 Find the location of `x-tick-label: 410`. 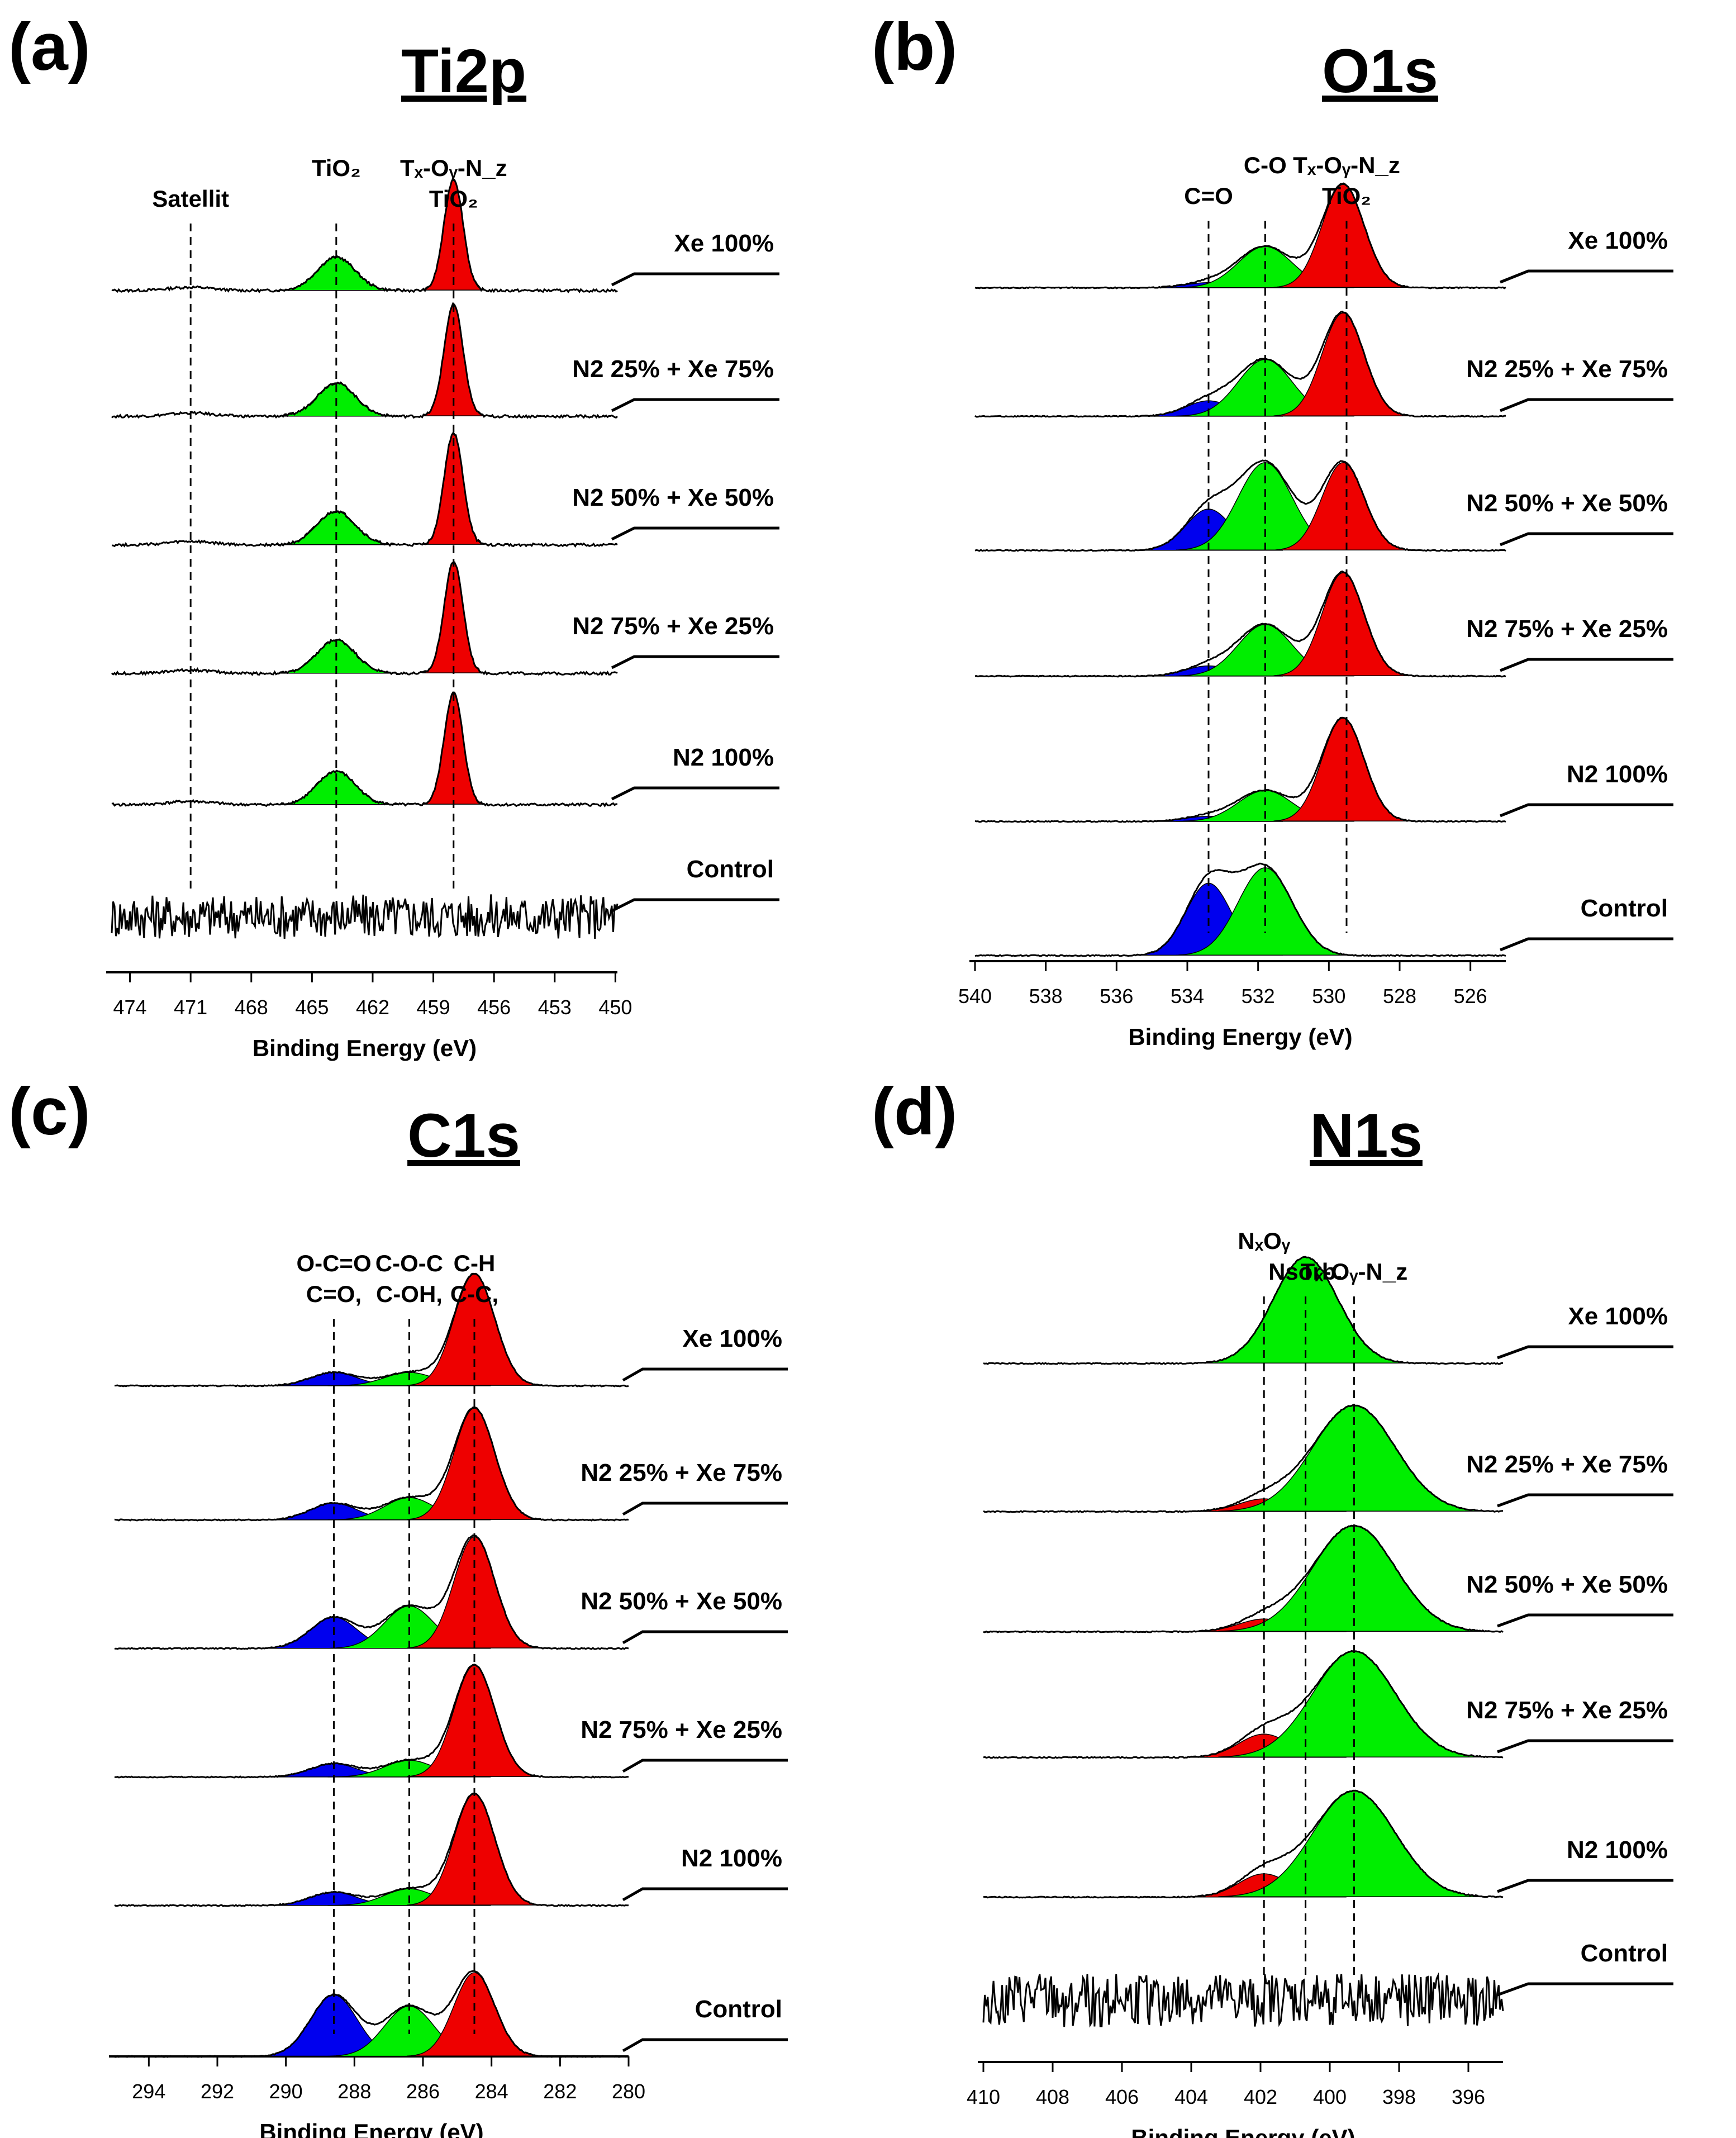

x-tick-label: 410 is located at coordinates (984, 2097).